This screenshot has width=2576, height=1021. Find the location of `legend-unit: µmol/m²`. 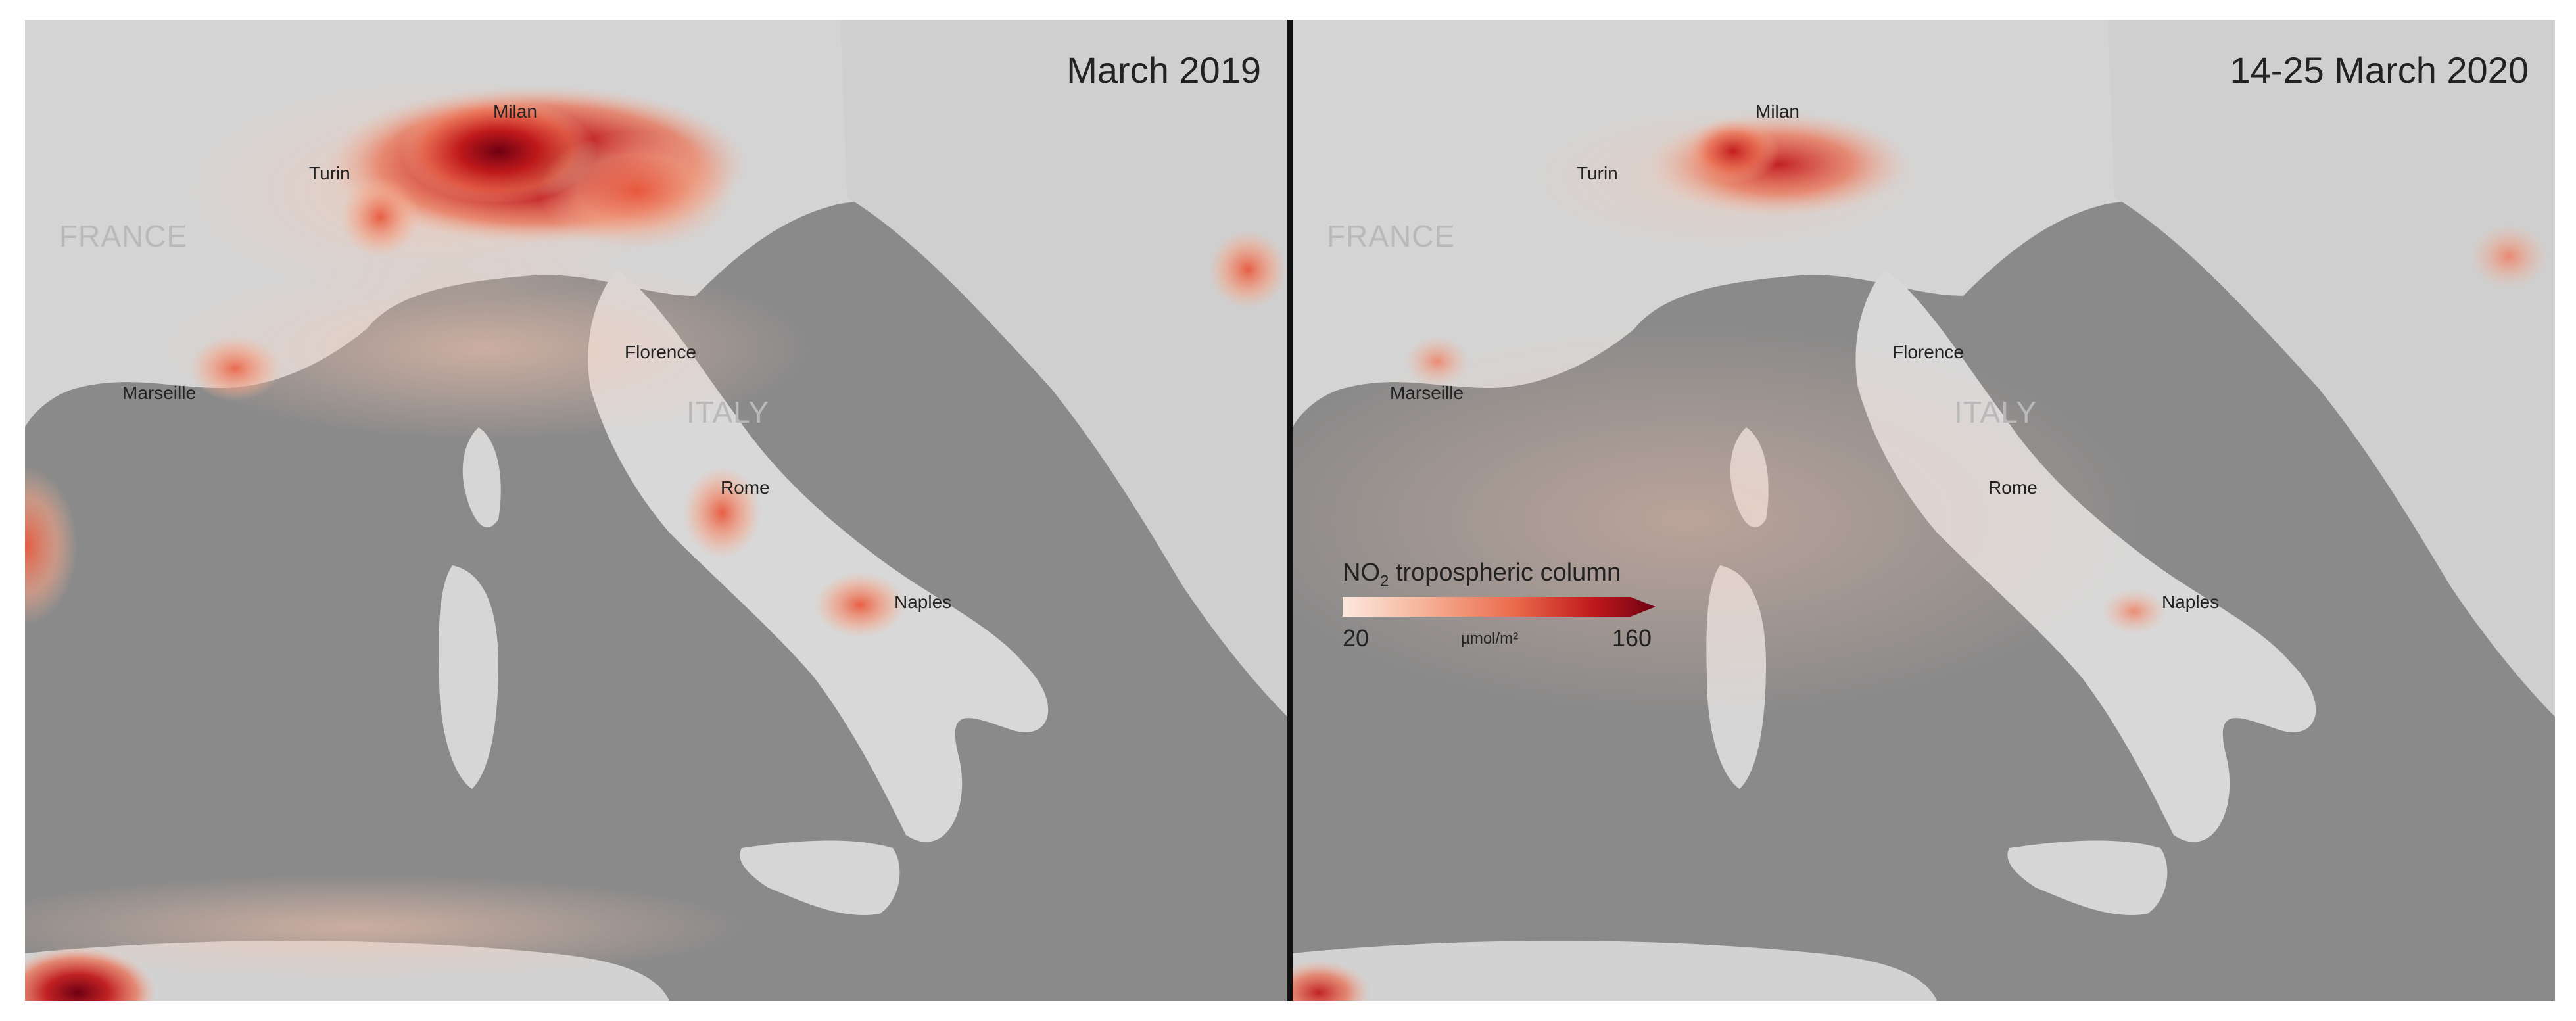

legend-unit: µmol/m² is located at coordinates (1490, 639).